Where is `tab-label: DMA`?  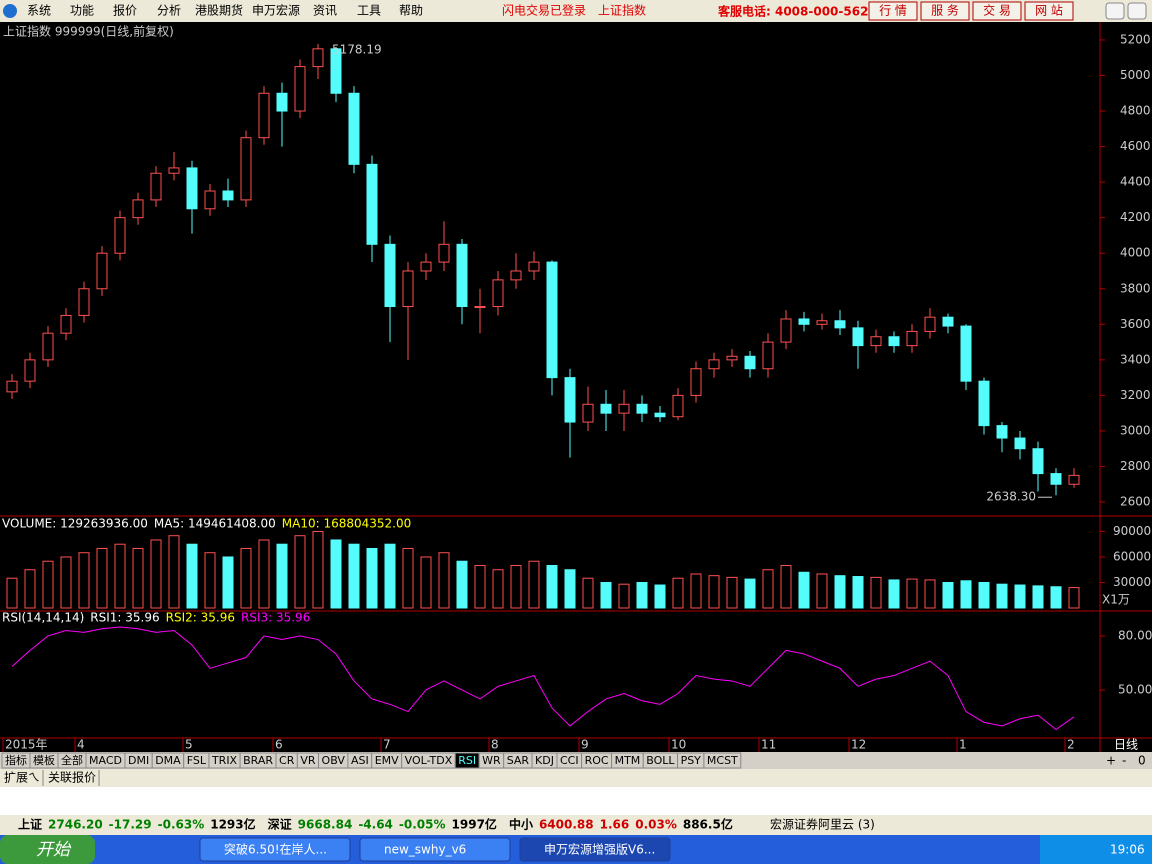 tab-label: DMA is located at coordinates (168, 760).